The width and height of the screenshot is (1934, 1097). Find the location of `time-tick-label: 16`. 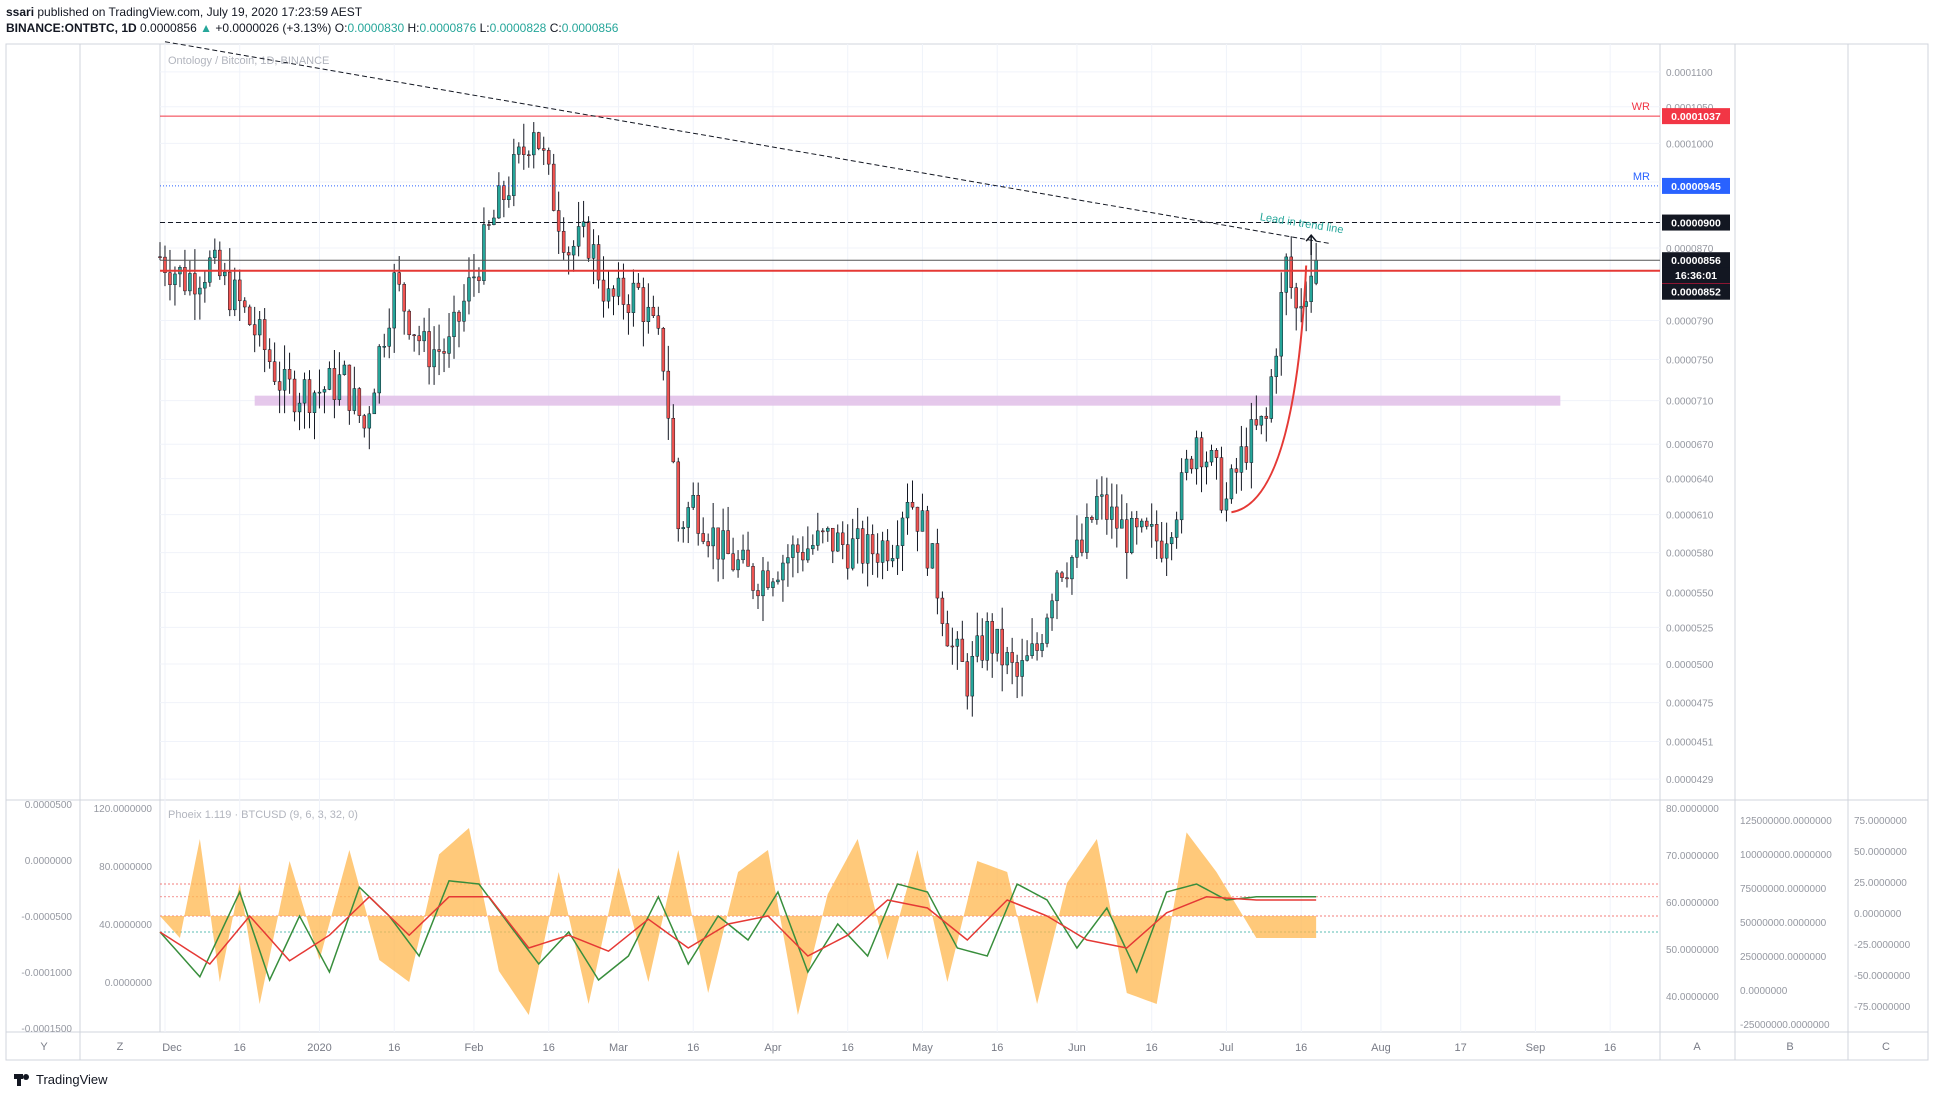

time-tick-label: 16 is located at coordinates (549, 1048).